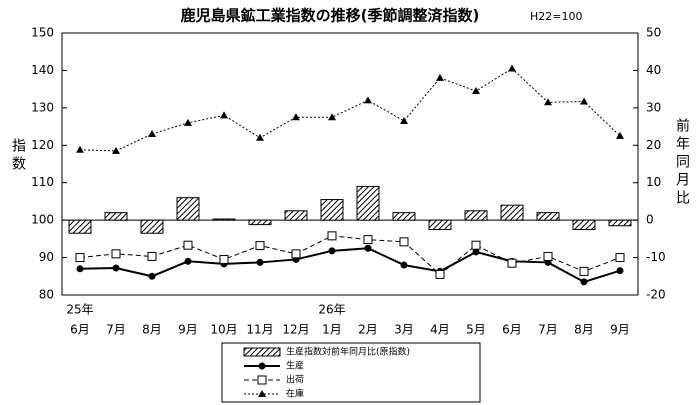  Describe the element at coordinates (656, 257) in the screenshot. I see `y2-tick-label: -10` at that location.